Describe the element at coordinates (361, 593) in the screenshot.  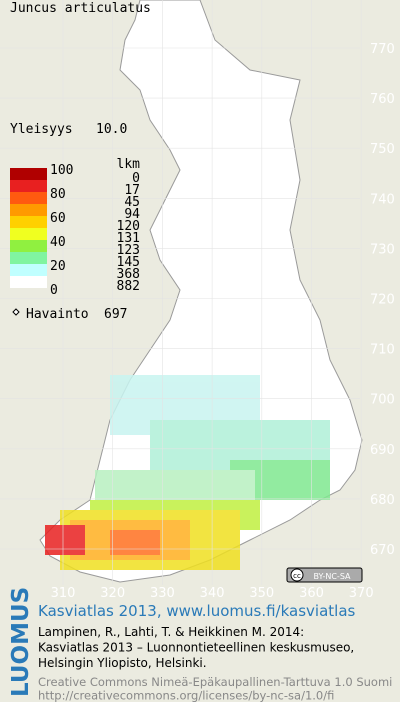
I see `x-grid-label: 370` at that location.